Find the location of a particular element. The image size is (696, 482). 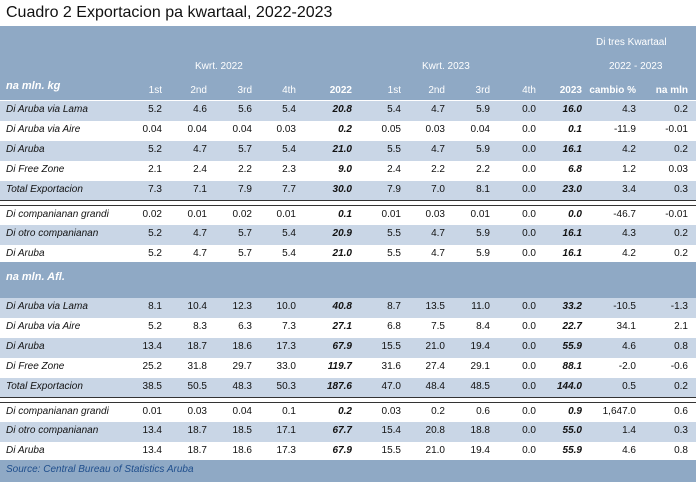

row-label: Di Free Zone is located at coordinates (35, 366).